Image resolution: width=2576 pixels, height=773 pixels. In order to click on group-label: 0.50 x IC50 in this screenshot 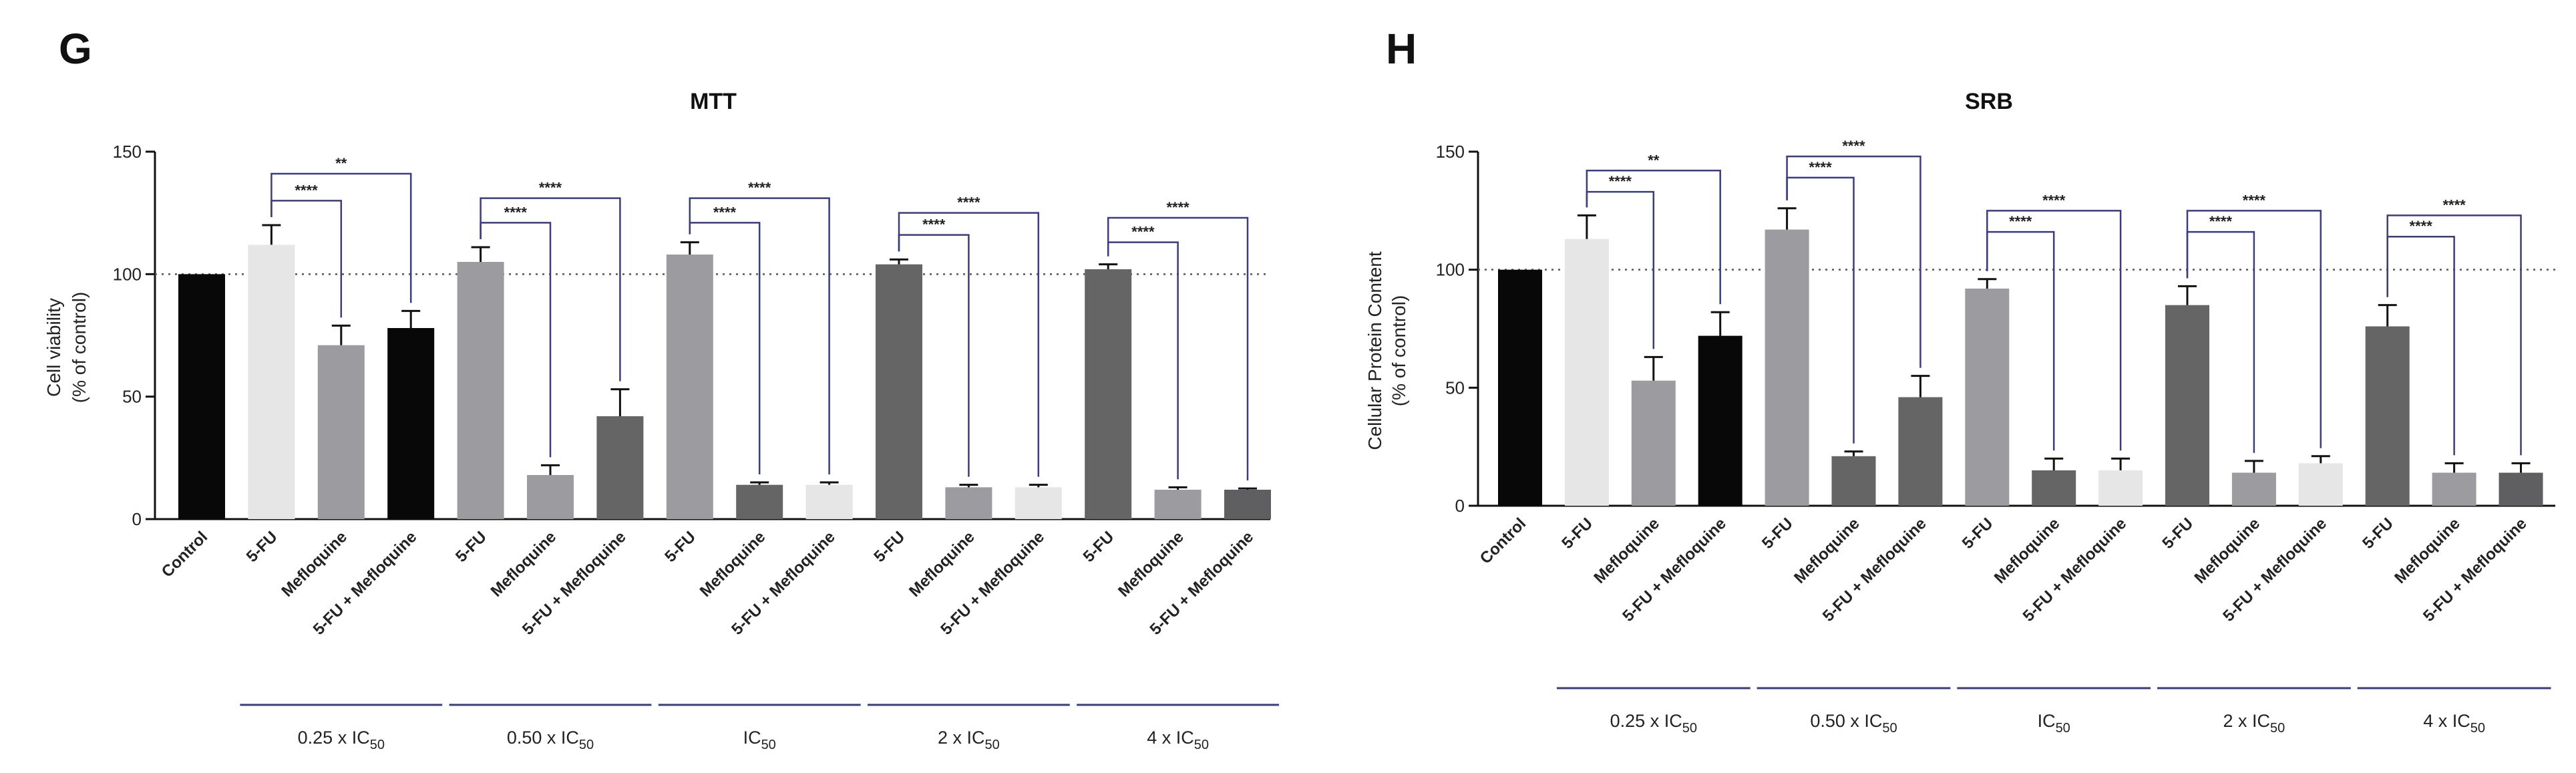, I will do `click(550, 740)`.